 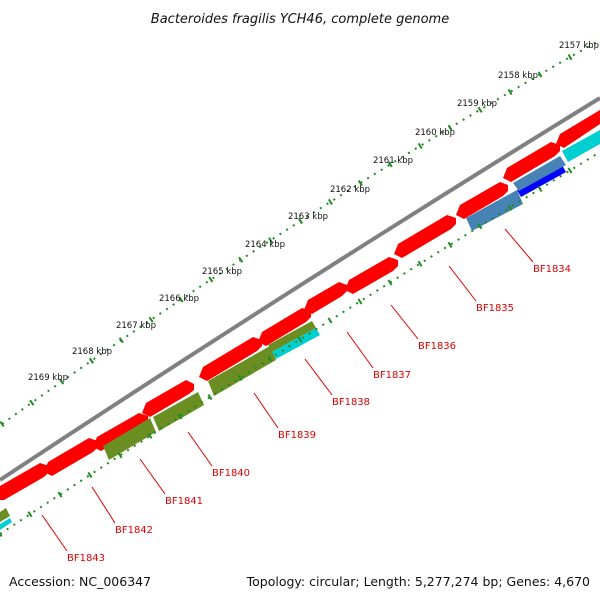 I want to click on gene-label: BF1840, so click(x=231, y=473).